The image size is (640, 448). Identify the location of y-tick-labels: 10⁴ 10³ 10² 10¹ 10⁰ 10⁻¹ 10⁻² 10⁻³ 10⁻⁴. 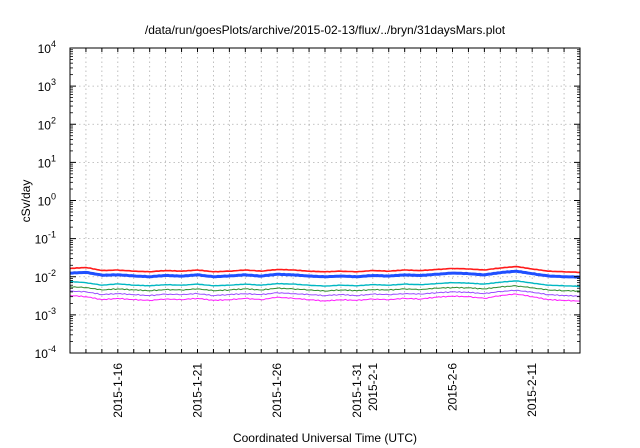
(45, 200).